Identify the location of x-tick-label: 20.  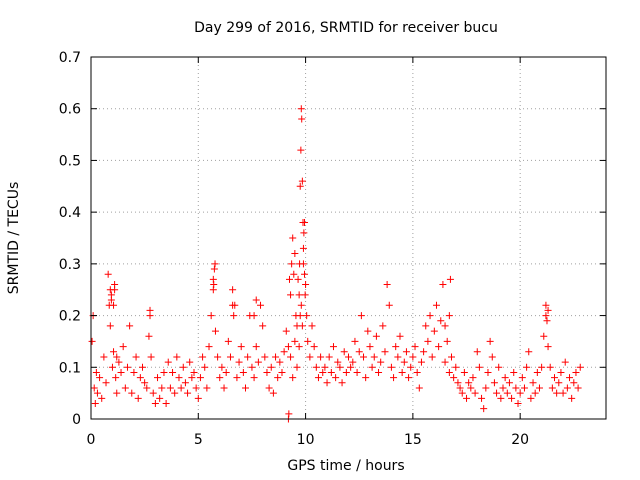
(520, 440).